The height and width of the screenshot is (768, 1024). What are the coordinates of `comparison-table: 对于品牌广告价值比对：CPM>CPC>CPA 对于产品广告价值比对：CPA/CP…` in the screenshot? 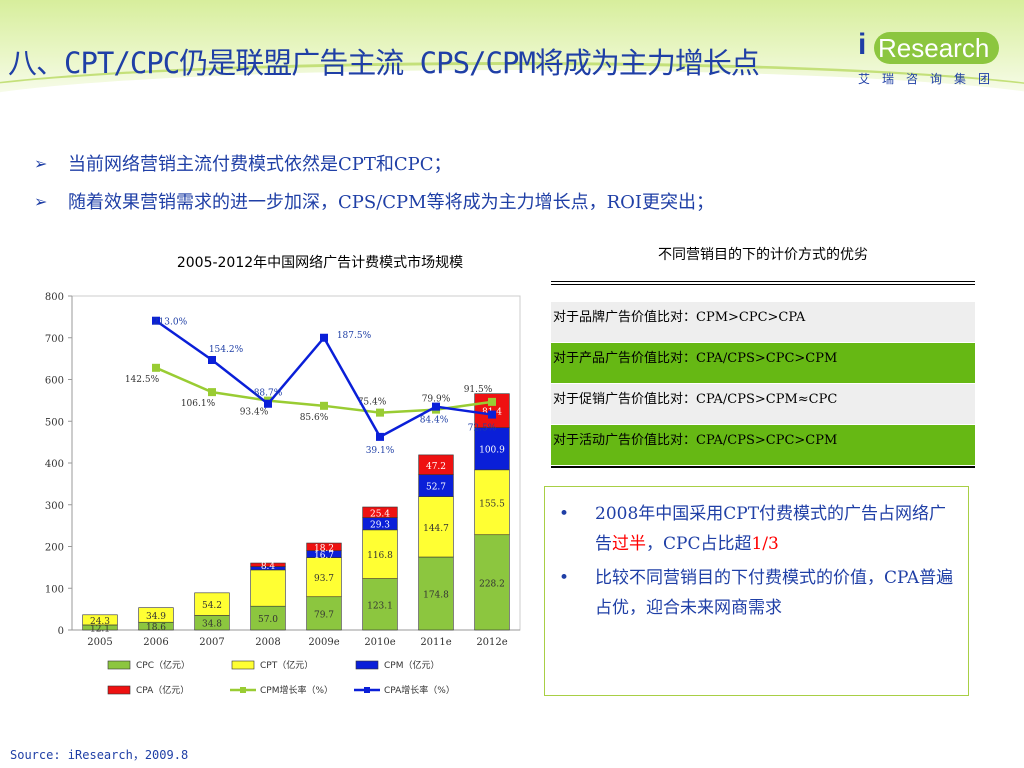 It's located at (763, 384).